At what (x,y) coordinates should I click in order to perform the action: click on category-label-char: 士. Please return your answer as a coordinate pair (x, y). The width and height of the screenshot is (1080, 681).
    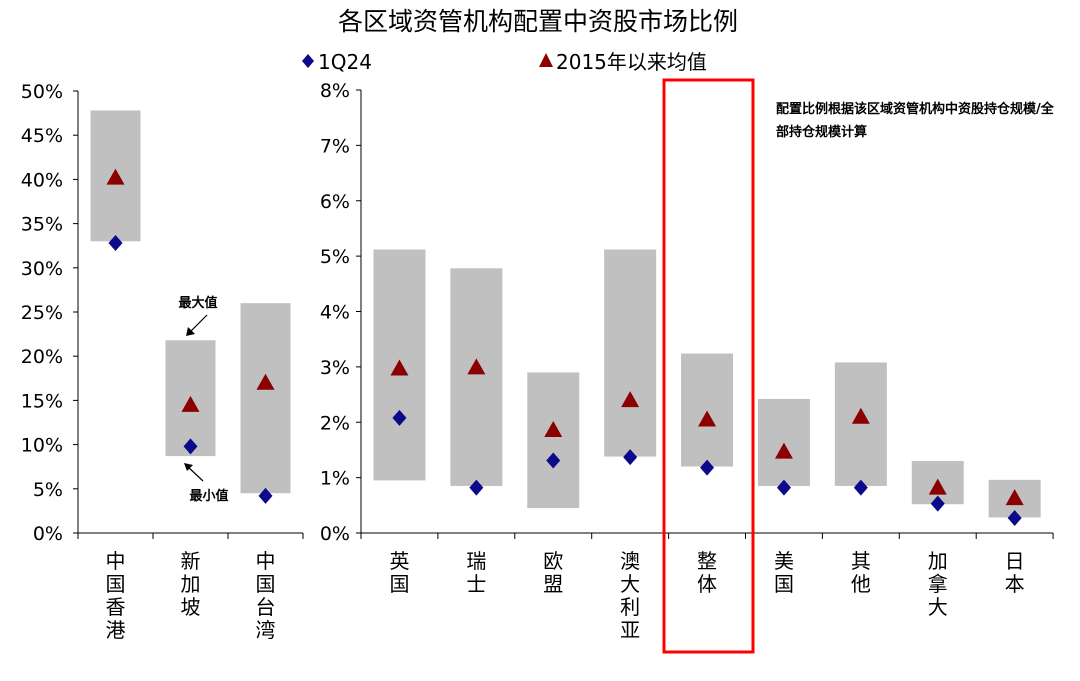
    Looking at the image, I should click on (476, 584).